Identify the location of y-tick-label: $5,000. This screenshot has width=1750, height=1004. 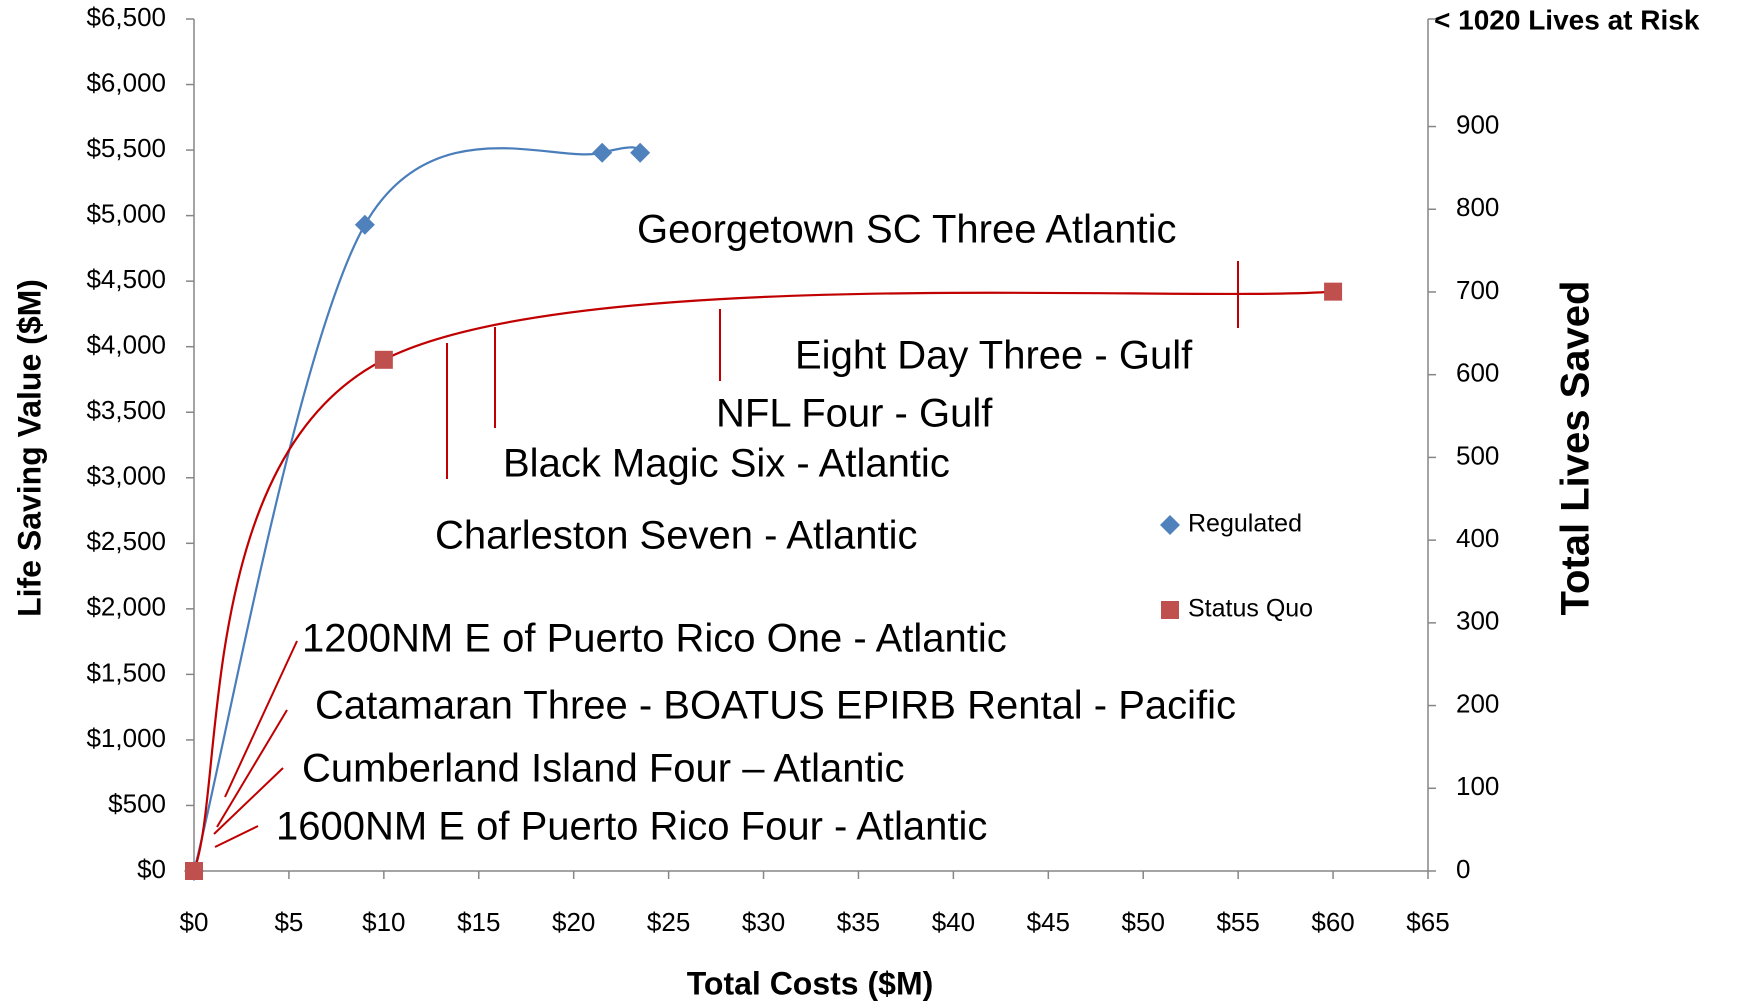
(126, 213).